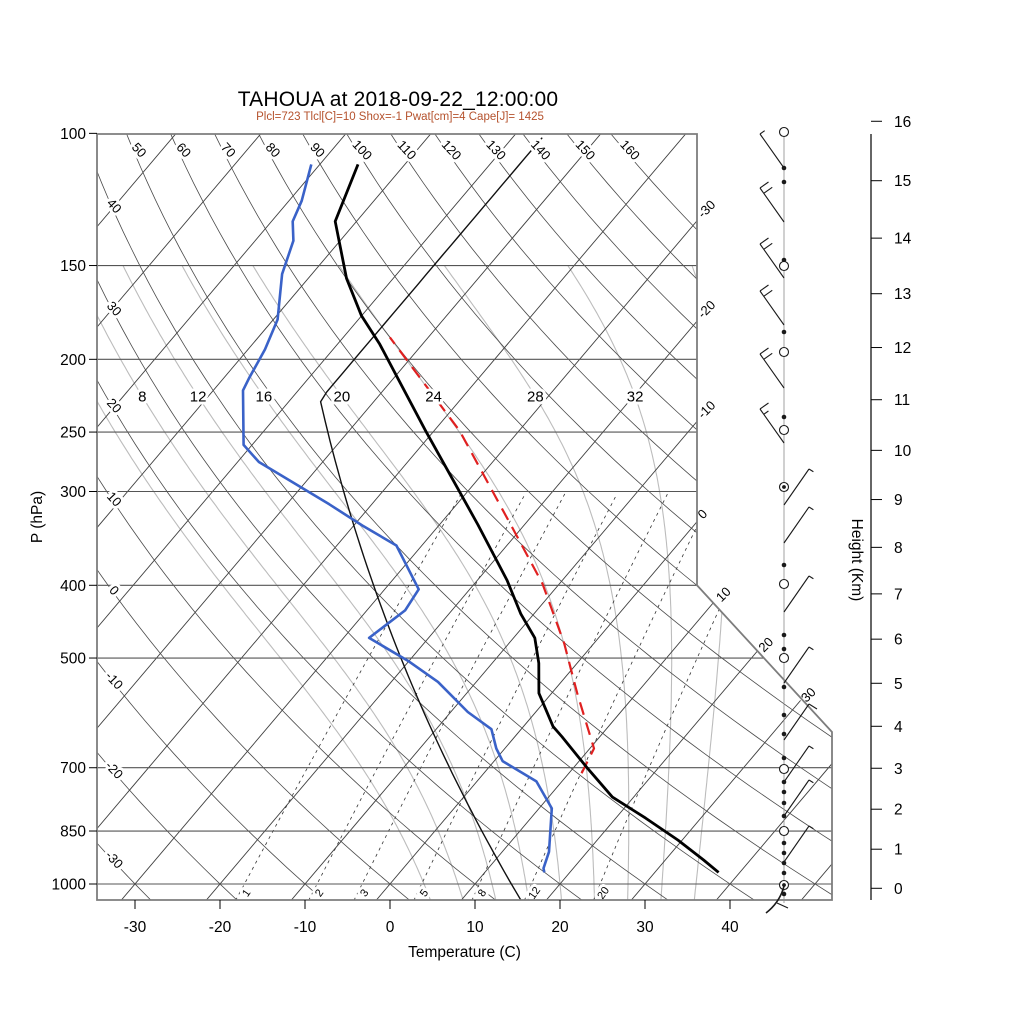 This screenshot has width=1024, height=1024. I want to click on isotherm-right-label: -10, so click(707, 410).